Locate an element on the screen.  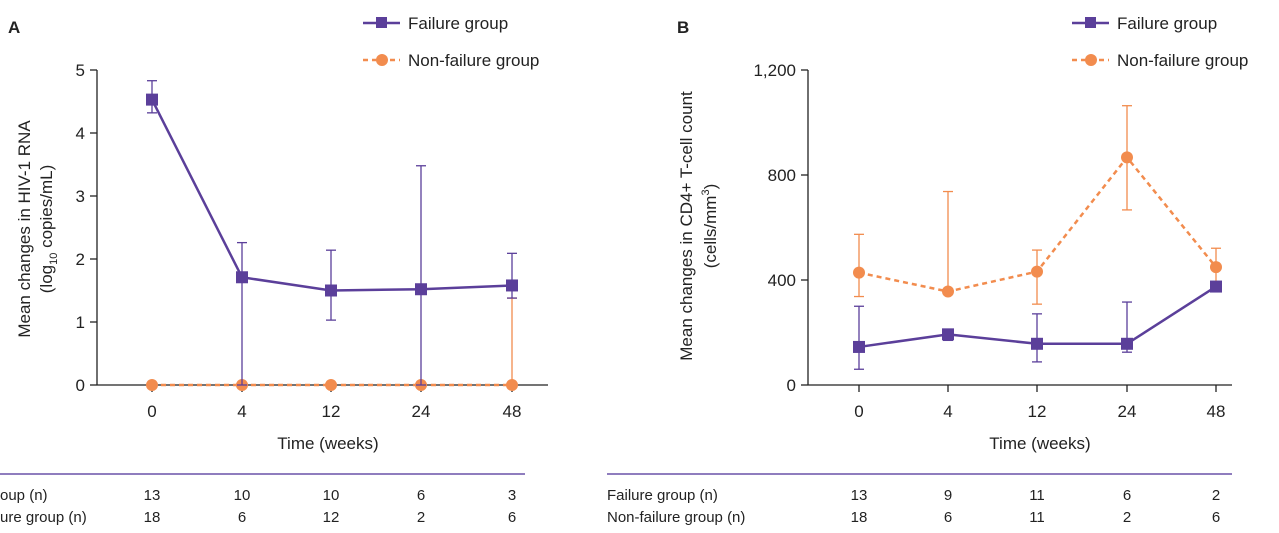
panel-a-table-cell: 12 is located at coordinates (331, 517).